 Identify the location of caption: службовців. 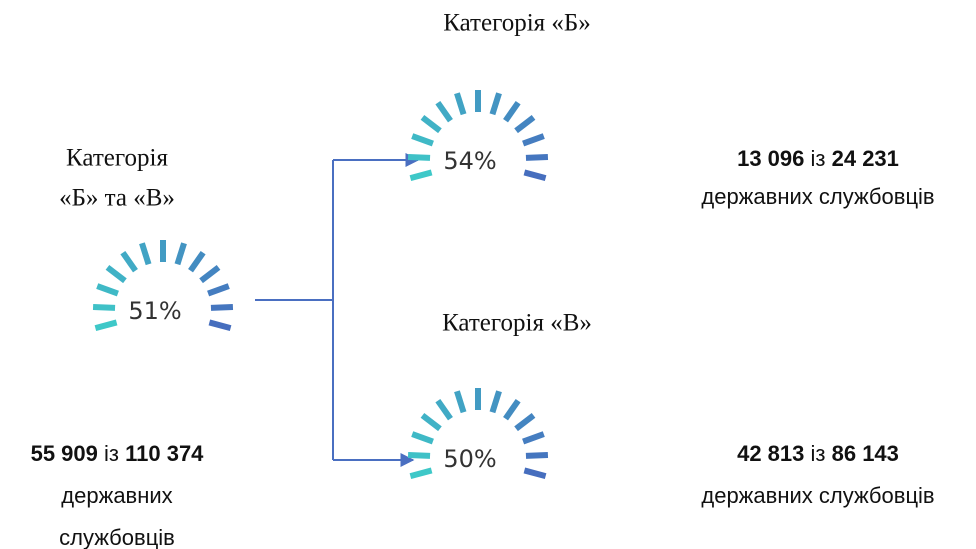
(117, 537).